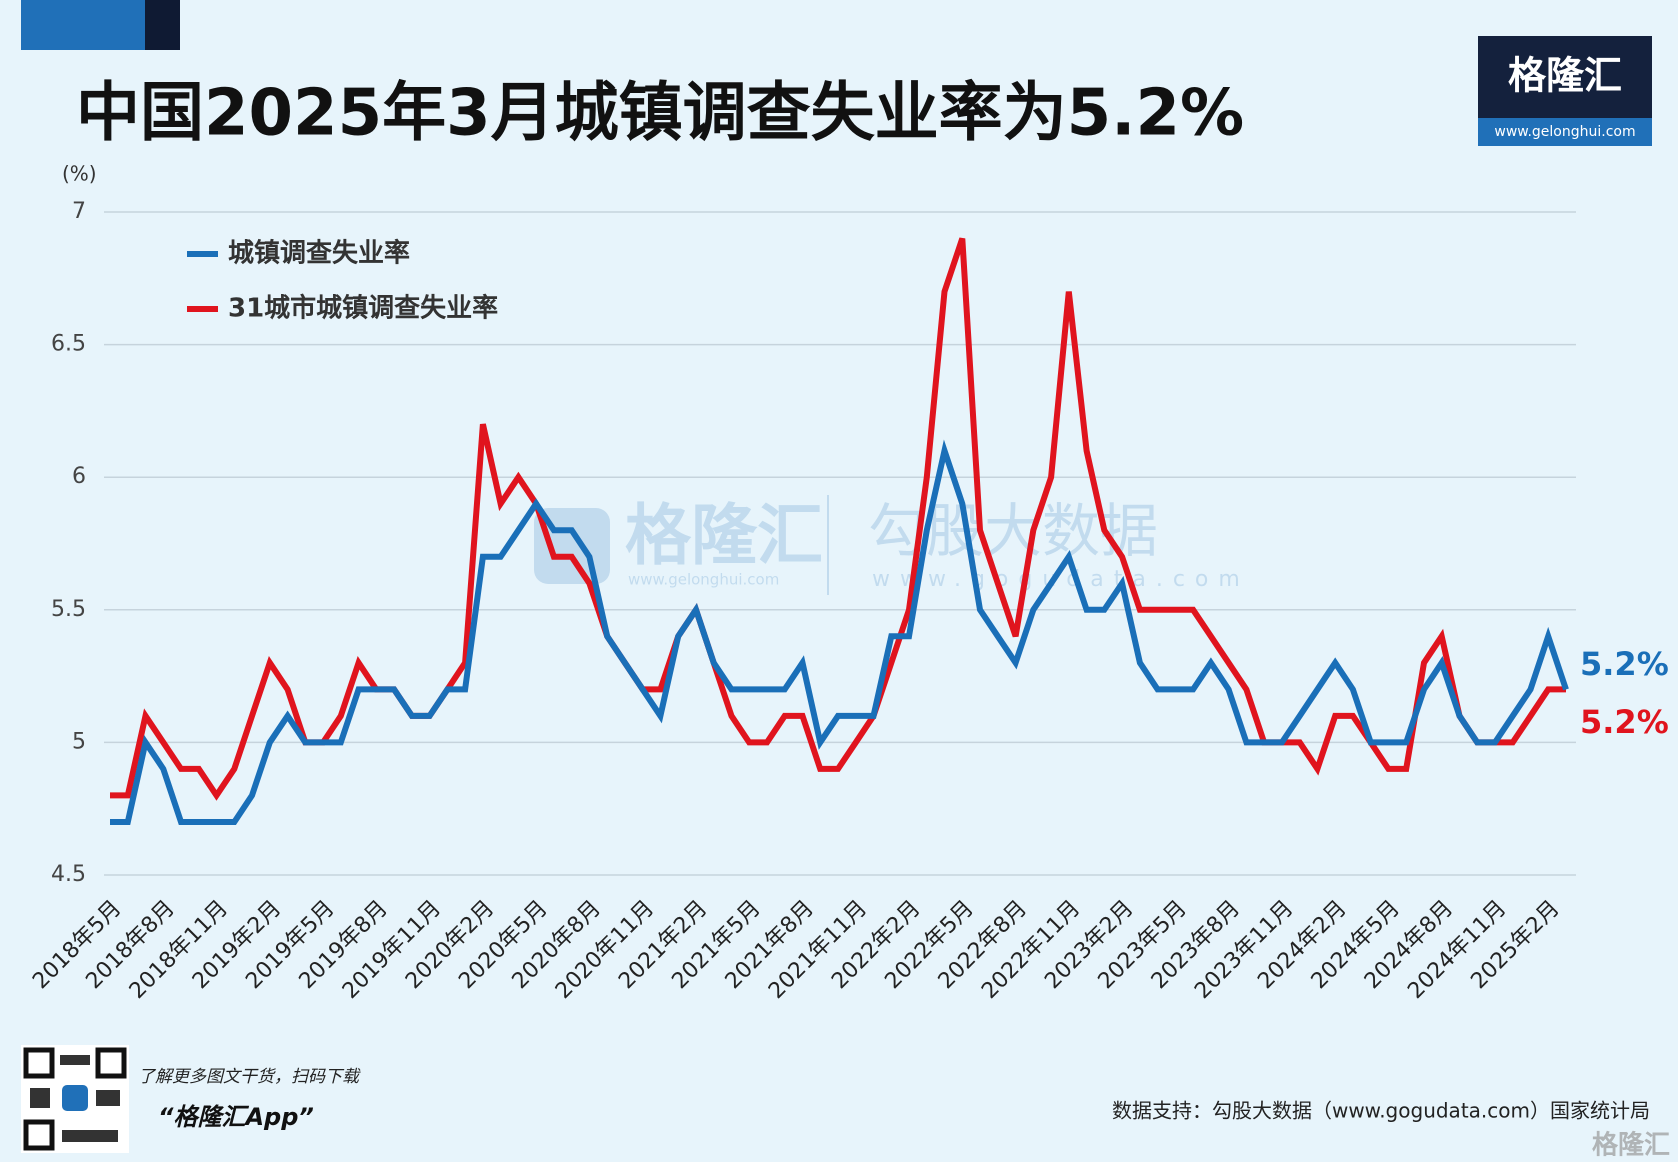 This screenshot has width=1678, height=1162. Describe the element at coordinates (703, 580) in the screenshot. I see `watermark-url: www.gelonghui.com` at that location.